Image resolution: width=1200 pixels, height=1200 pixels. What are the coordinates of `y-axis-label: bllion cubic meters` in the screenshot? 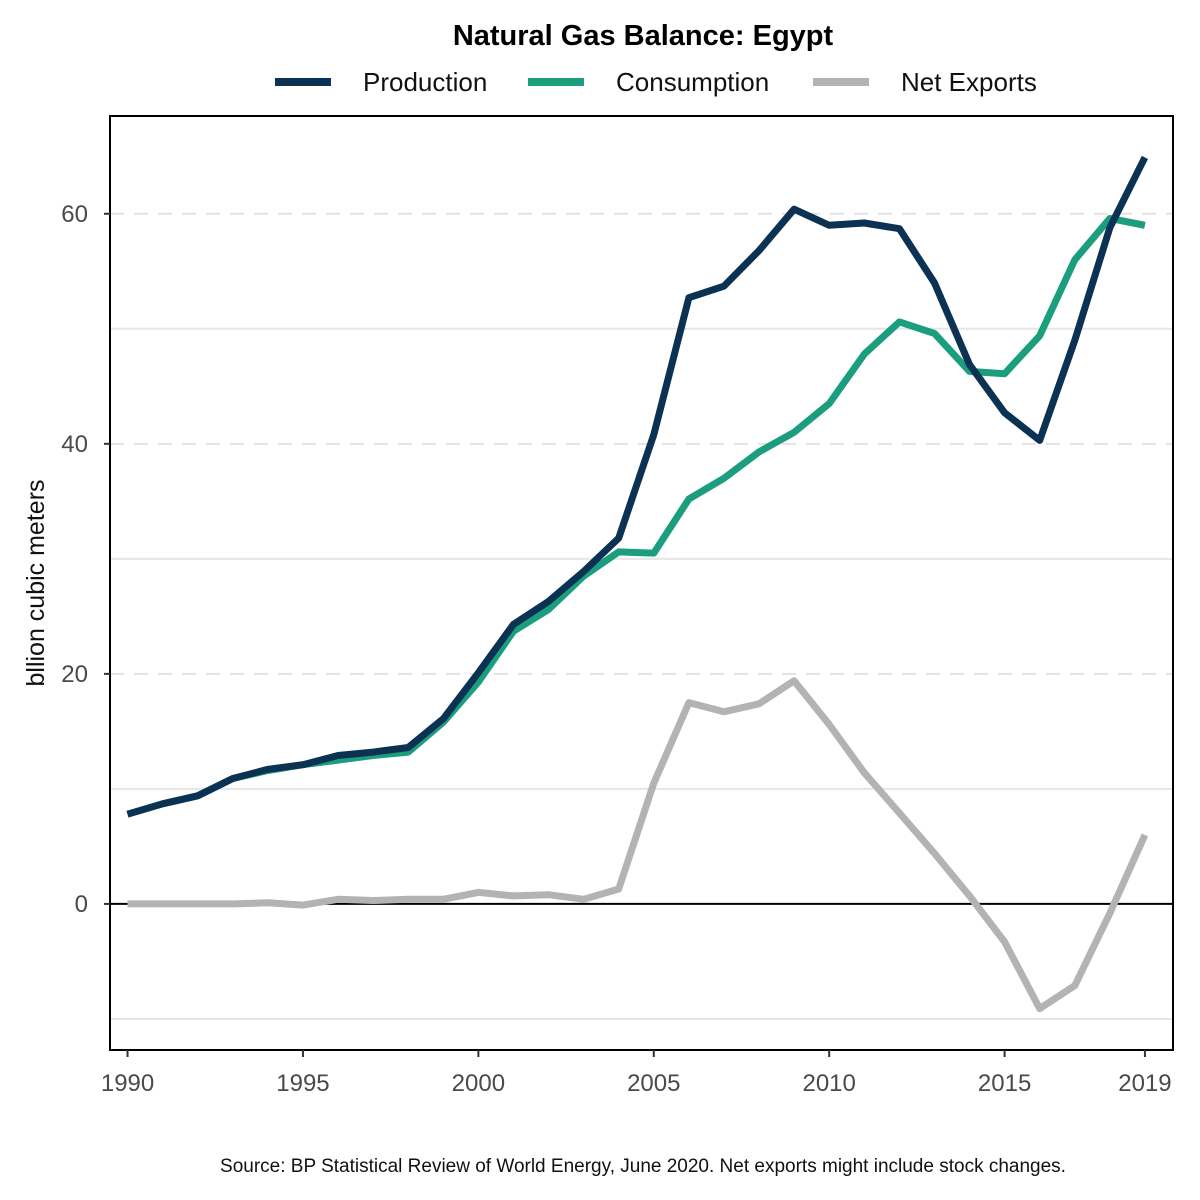 It's located at (36, 582).